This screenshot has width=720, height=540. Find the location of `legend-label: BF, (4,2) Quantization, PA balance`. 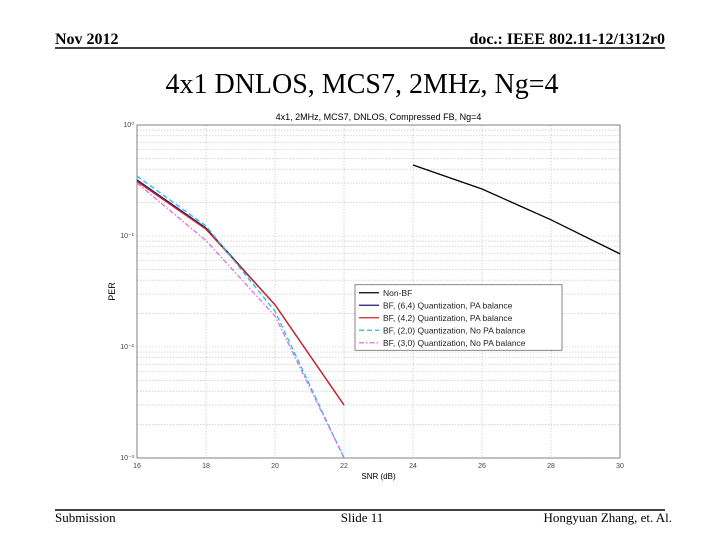

legend-label: BF, (4,2) Quantization, PA balance is located at coordinates (448, 318).